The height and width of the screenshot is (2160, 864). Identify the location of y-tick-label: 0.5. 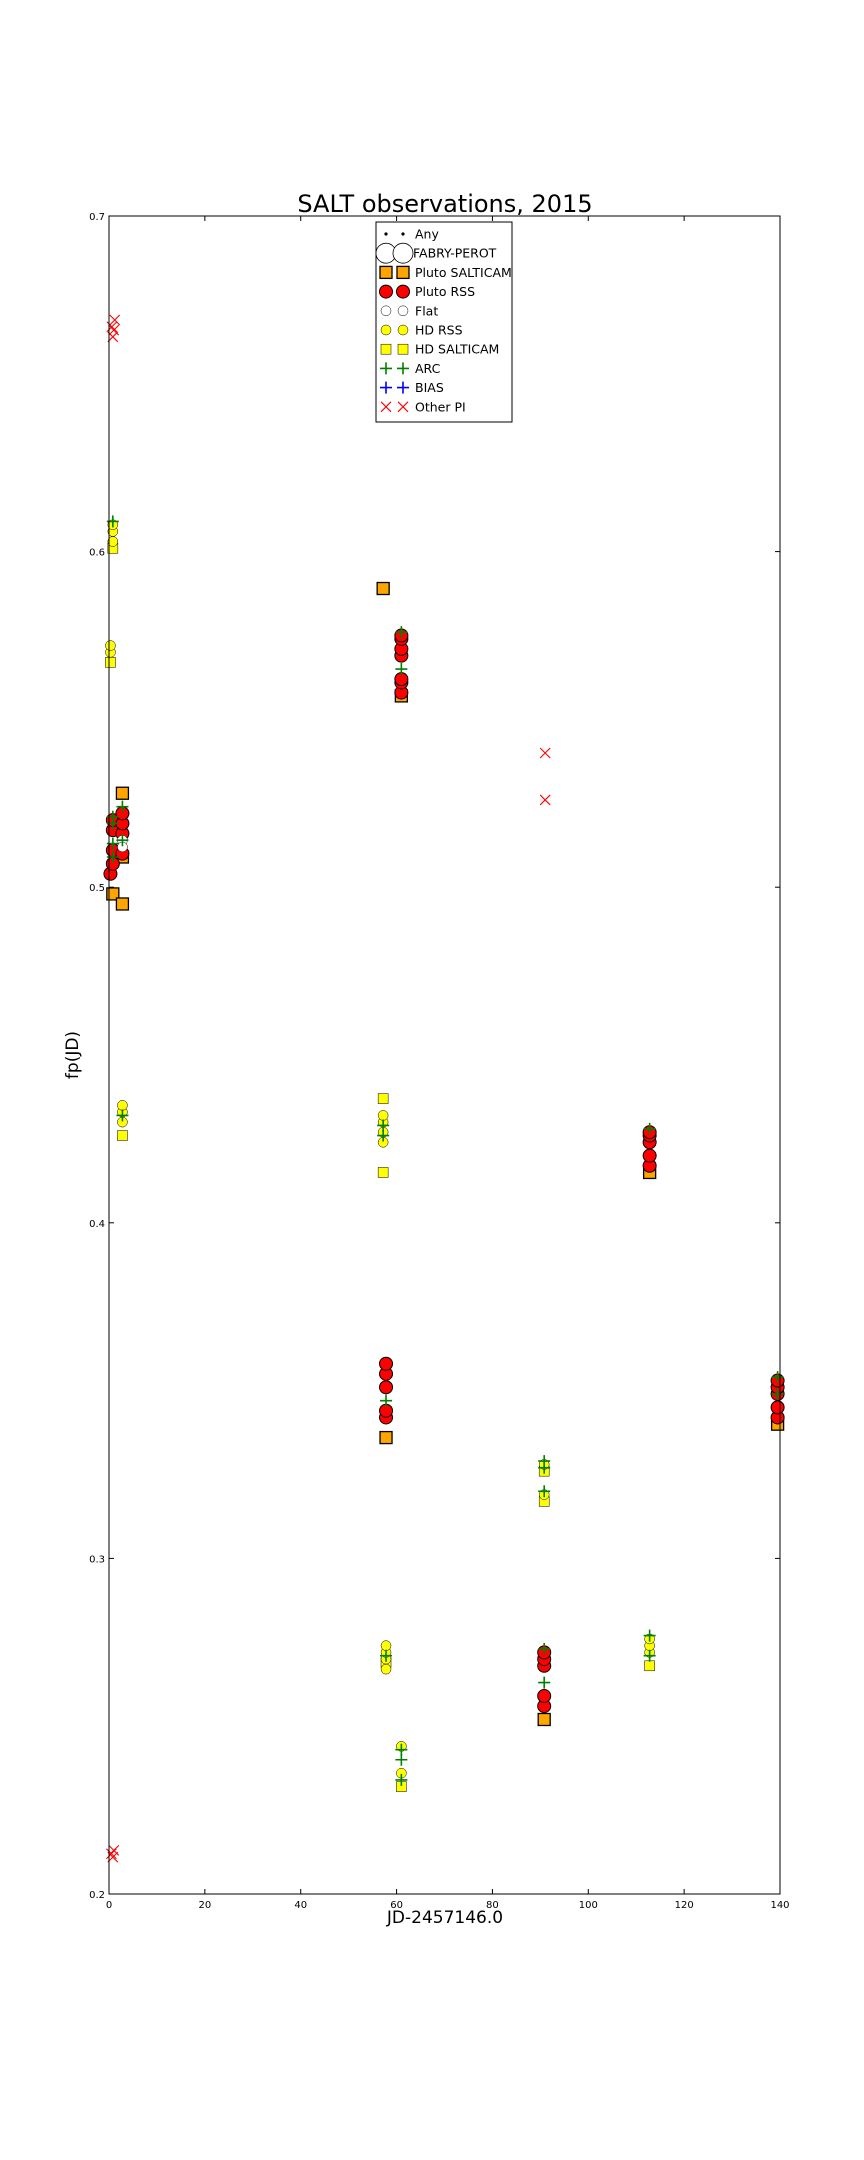
(97, 888).